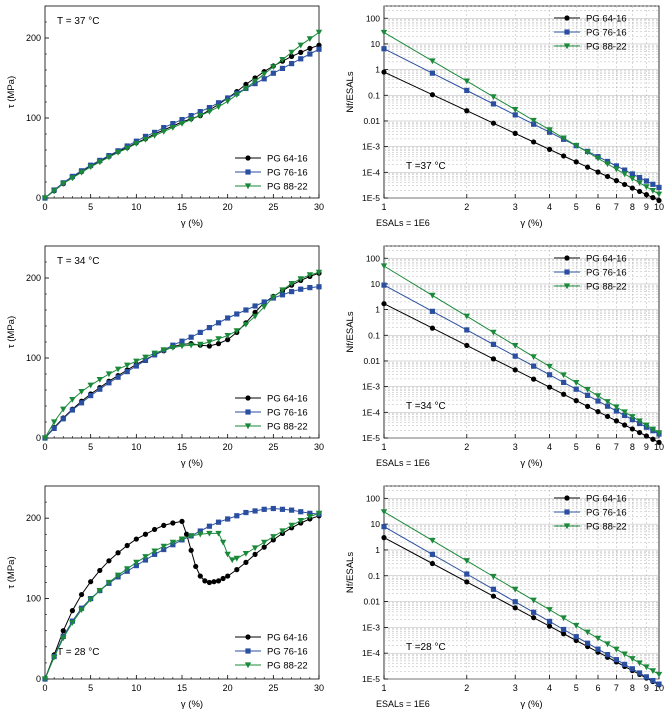  What do you see at coordinates (78, 652) in the screenshot?
I see `temperature-annotation: T = 28 °C` at bounding box center [78, 652].